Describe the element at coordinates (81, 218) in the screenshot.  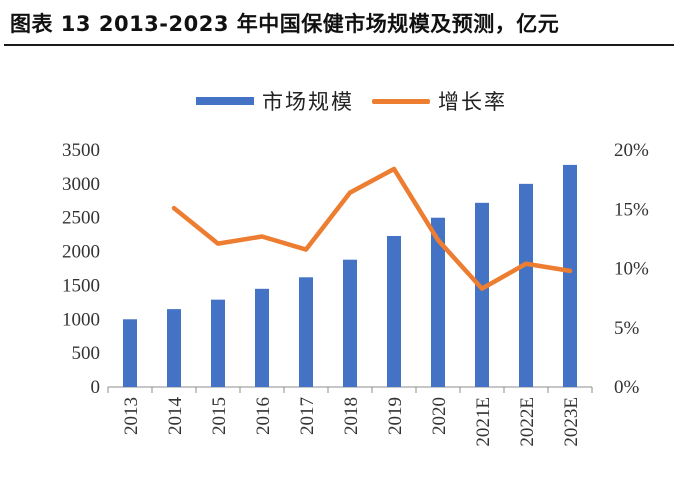
I see `y-left-tick-label: 2500` at that location.